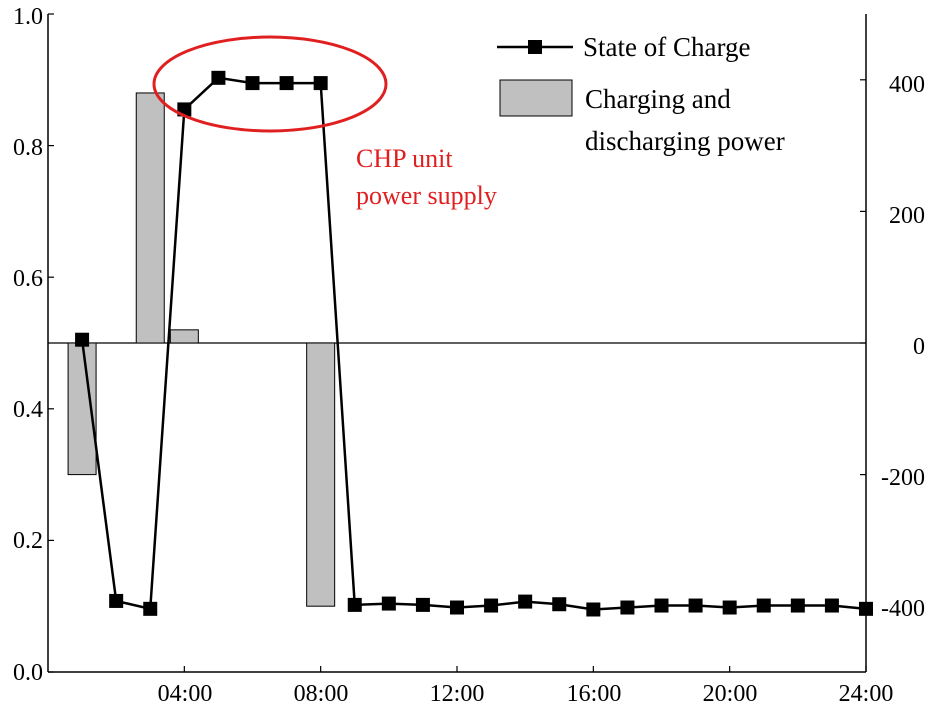  I want to click on legend-power-label-line1: Charging and, so click(658, 99).